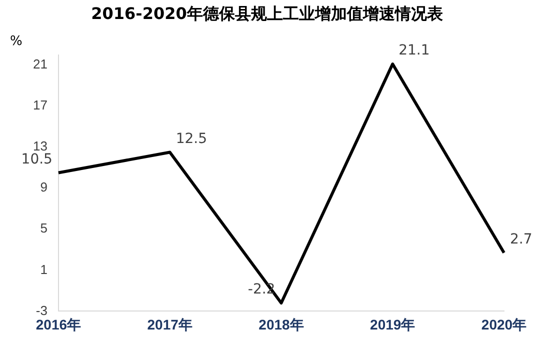 The width and height of the screenshot is (534, 345). What do you see at coordinates (192, 138) in the screenshot?
I see `data-label: 12.5` at bounding box center [192, 138].